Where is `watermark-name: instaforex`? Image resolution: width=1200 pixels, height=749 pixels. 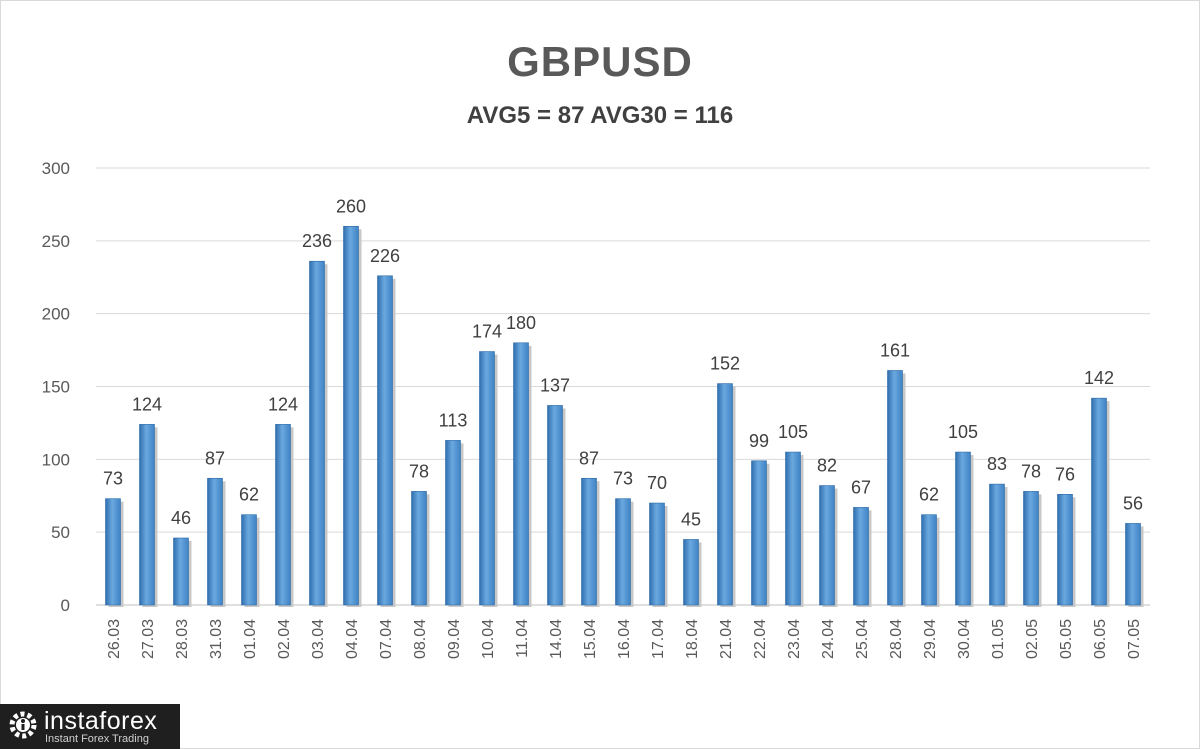
watermark-name: instaforex is located at coordinates (101, 721).